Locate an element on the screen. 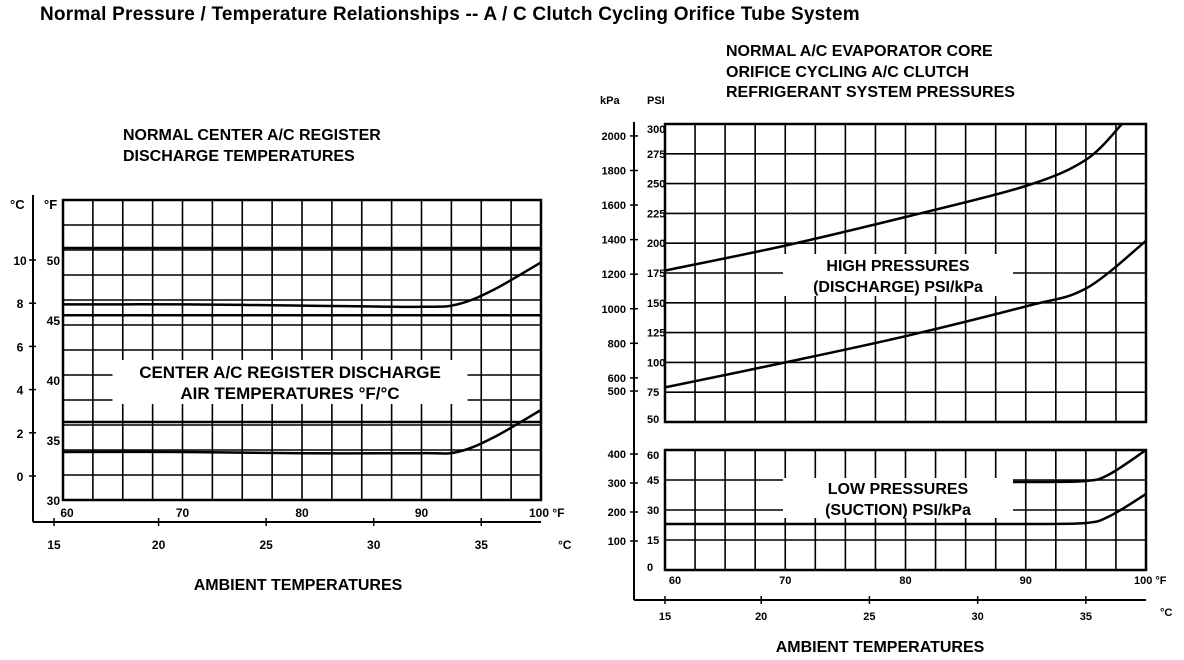 The width and height of the screenshot is (1184, 660). right-chart-xtick-f: 90 is located at coordinates (1026, 581).